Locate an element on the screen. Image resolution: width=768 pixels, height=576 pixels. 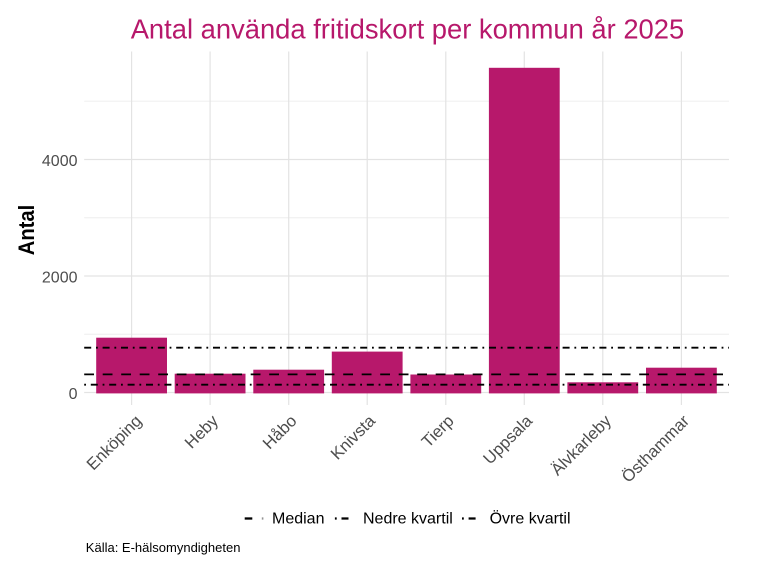
svg-text: 4000 is located at coordinates (60, 161).